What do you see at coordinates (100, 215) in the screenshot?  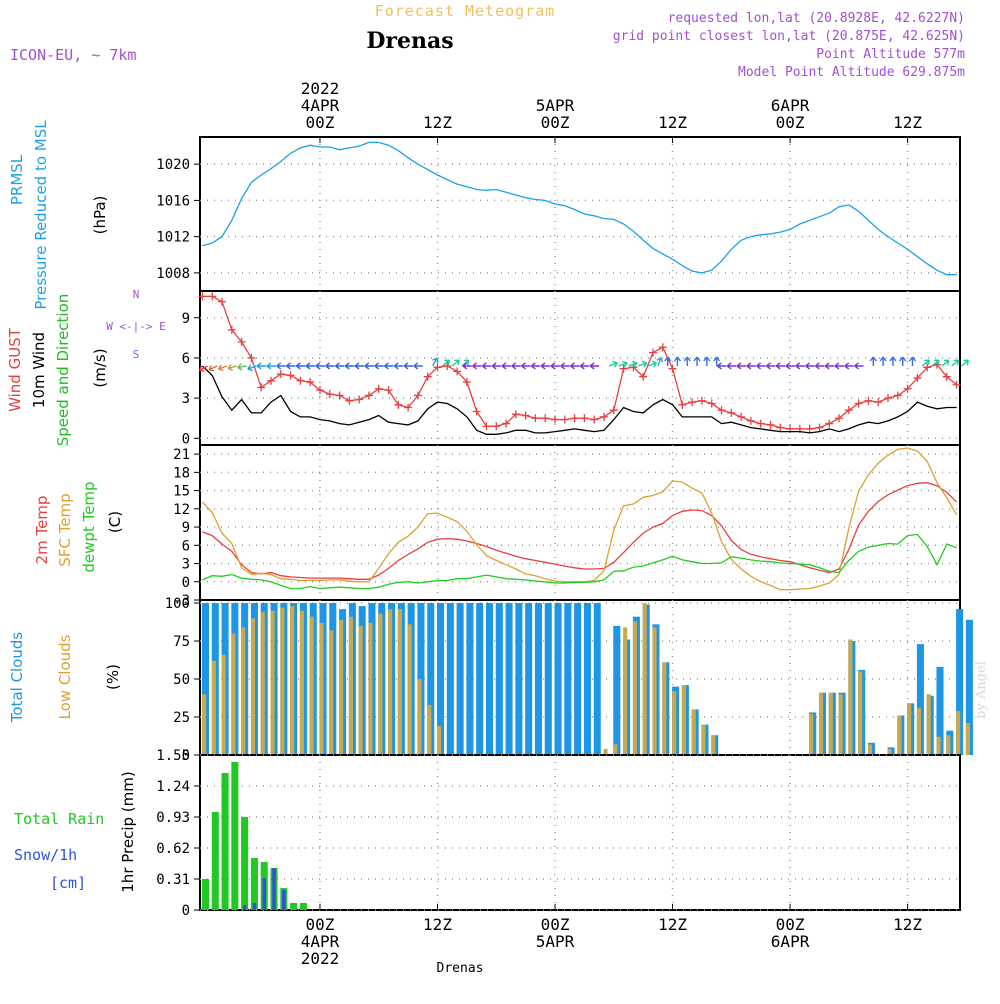 I see `pressure-unit: (hPa)` at bounding box center [100, 215].